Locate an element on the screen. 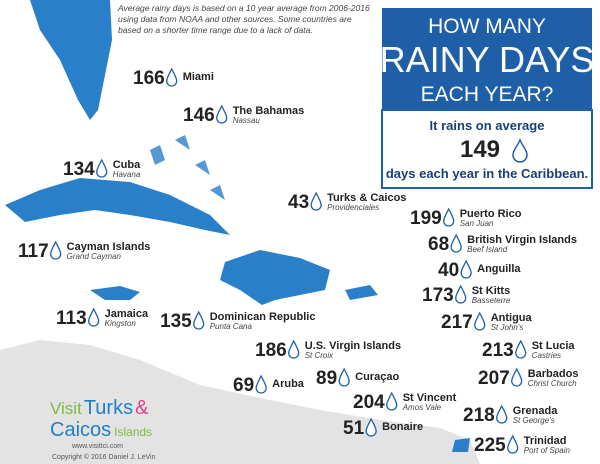 Image resolution: width=600 pixels, height=464 pixels. rainy-days: 173 is located at coordinates (438, 295).